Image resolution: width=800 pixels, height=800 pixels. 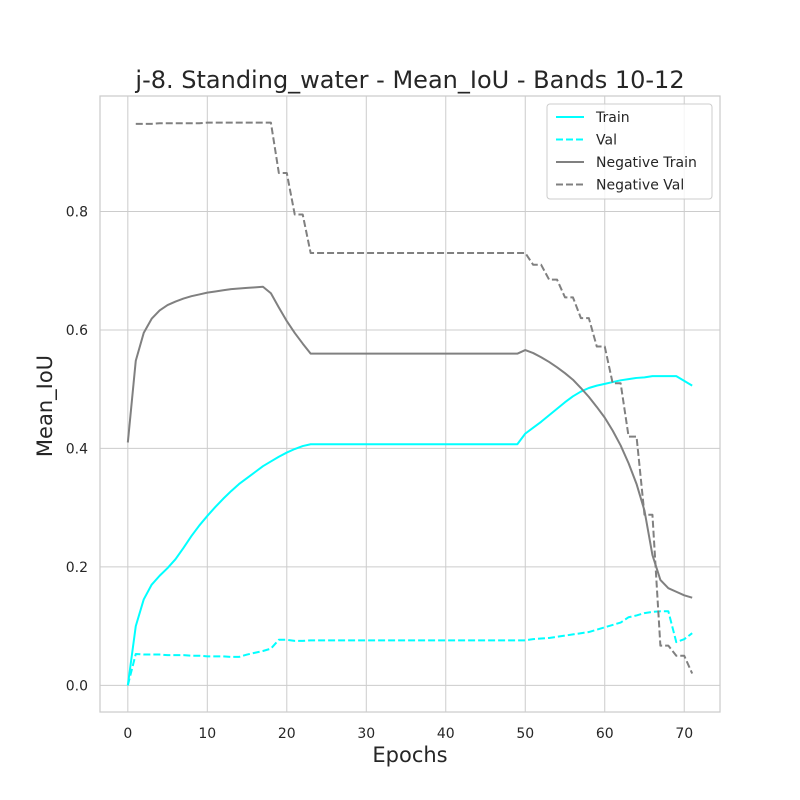 I want to click on x-tick-label: 10, so click(x=207, y=734).